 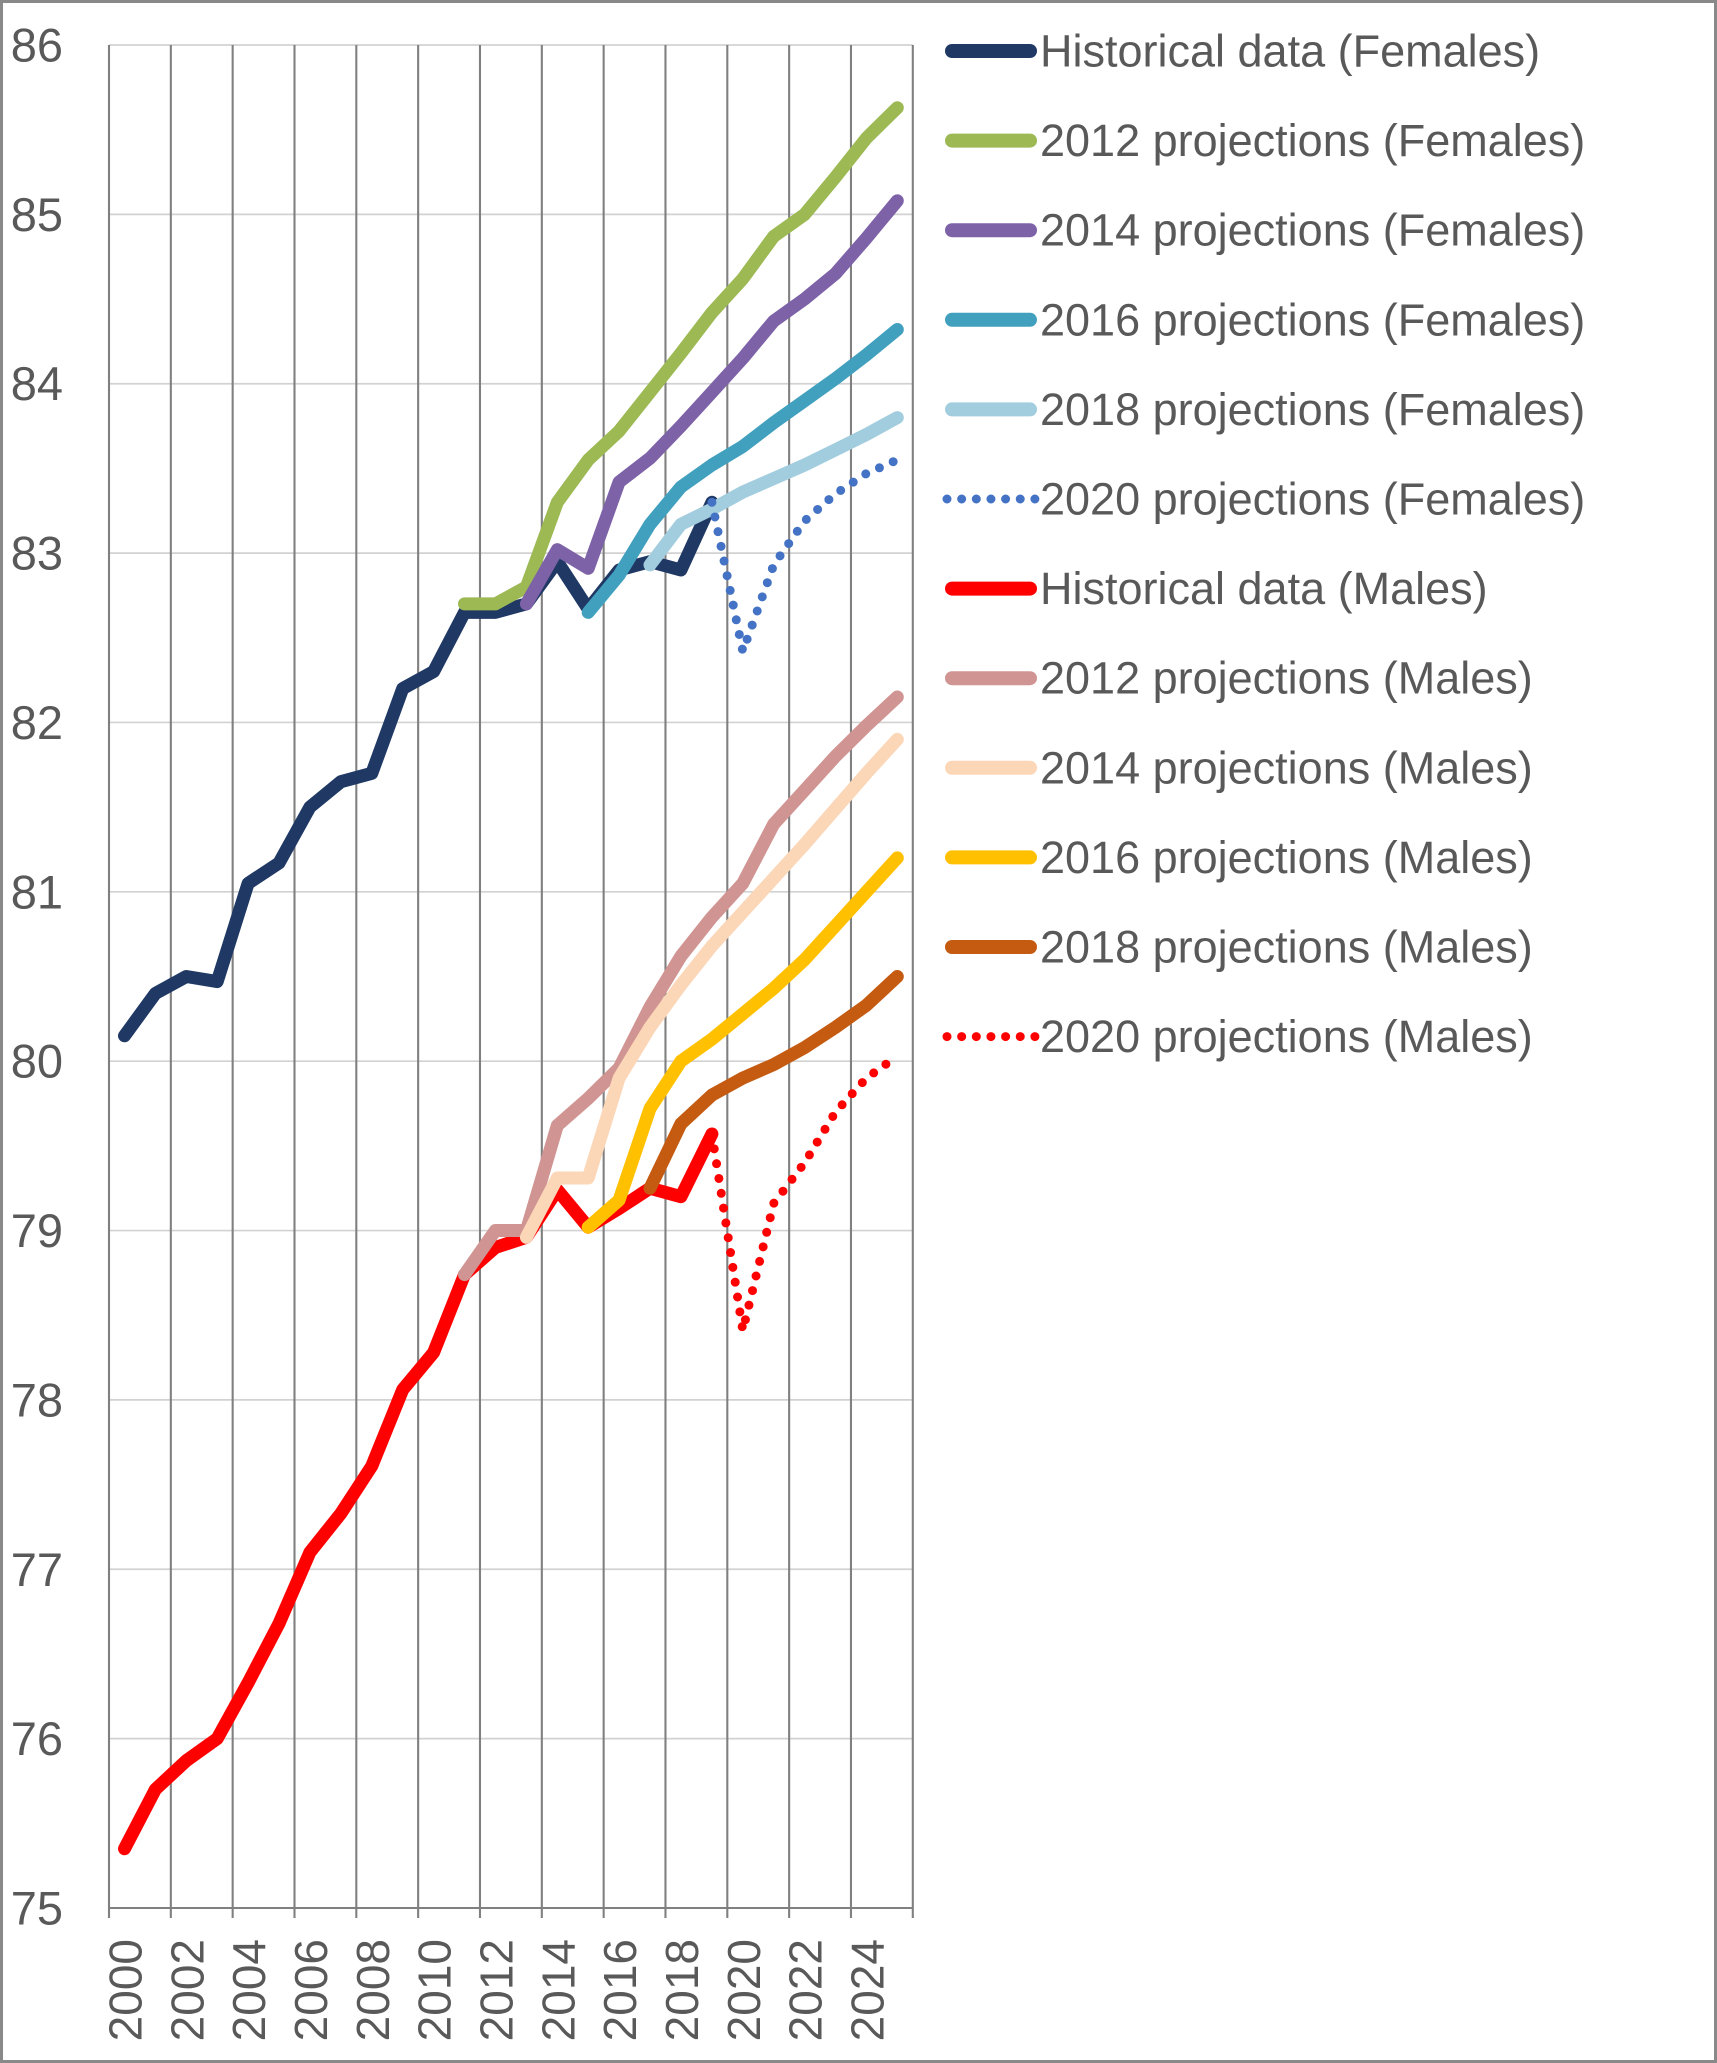 I want to click on svg-text: 75, so click(x=37, y=1908).